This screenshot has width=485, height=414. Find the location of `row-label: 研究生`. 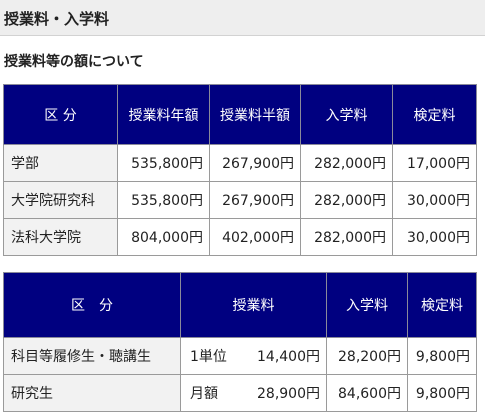

row-label: 研究生 is located at coordinates (92, 393).